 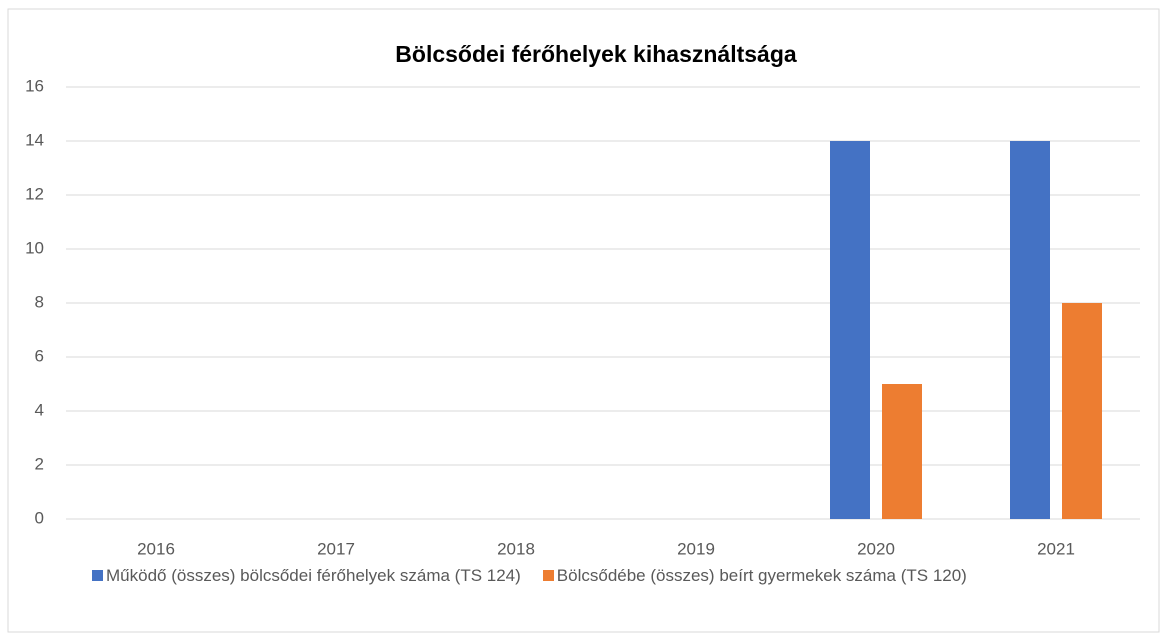 I want to click on y-tick-label: 8, so click(x=39, y=301).